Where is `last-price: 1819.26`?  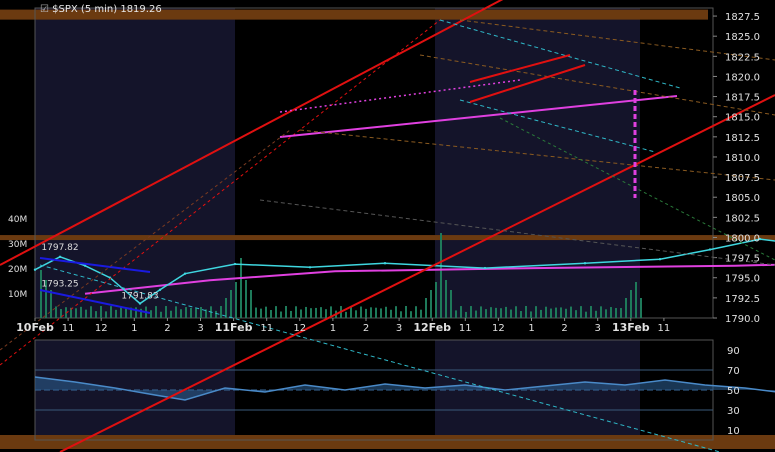
last-price: 1819.26 is located at coordinates (141, 9).